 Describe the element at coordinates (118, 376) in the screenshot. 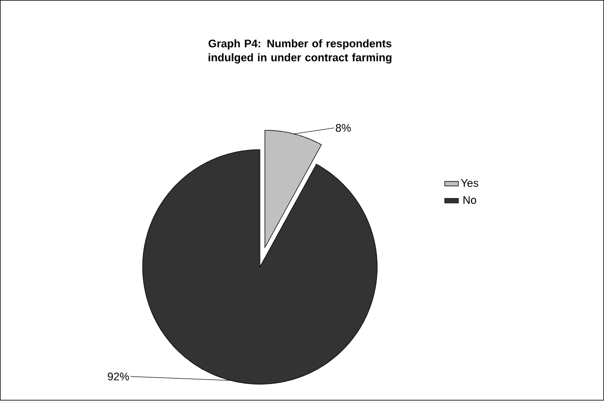

I see `data-label: 92%` at that location.